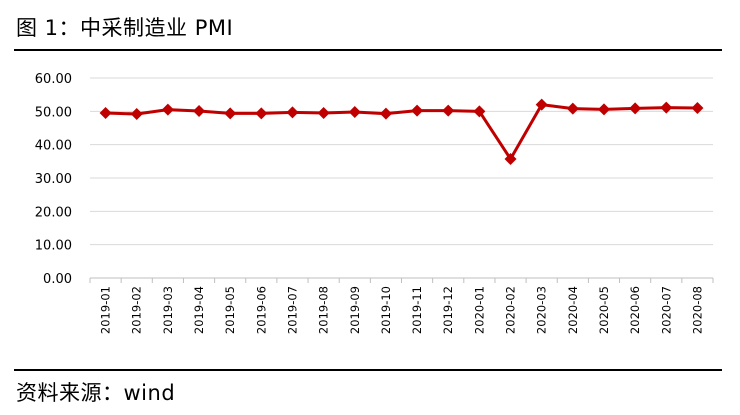 Image resolution: width=740 pixels, height=415 pixels. What do you see at coordinates (604, 310) in the screenshot?
I see `x-tick-label: 2020-05` at bounding box center [604, 310].